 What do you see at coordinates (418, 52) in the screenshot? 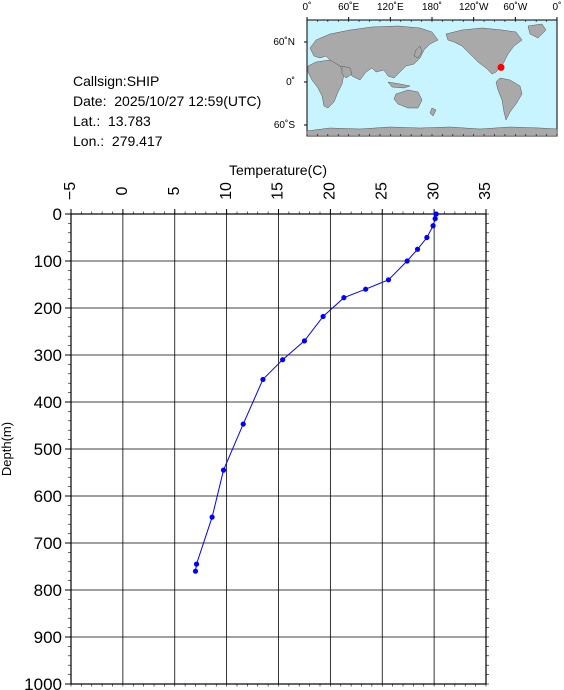
I see `japan-land` at bounding box center [418, 52].